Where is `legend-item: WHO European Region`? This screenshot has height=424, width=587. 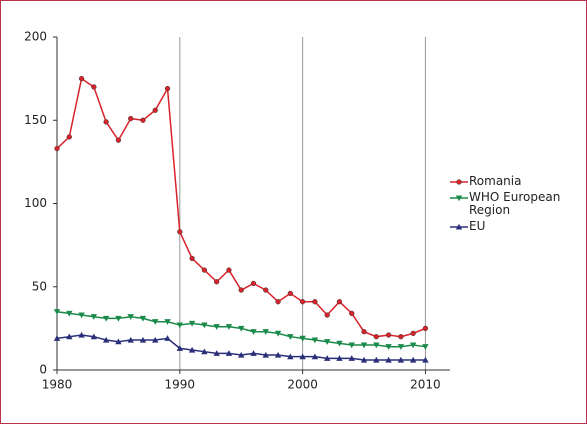
legend-item: WHO European Region is located at coordinates (517, 203).